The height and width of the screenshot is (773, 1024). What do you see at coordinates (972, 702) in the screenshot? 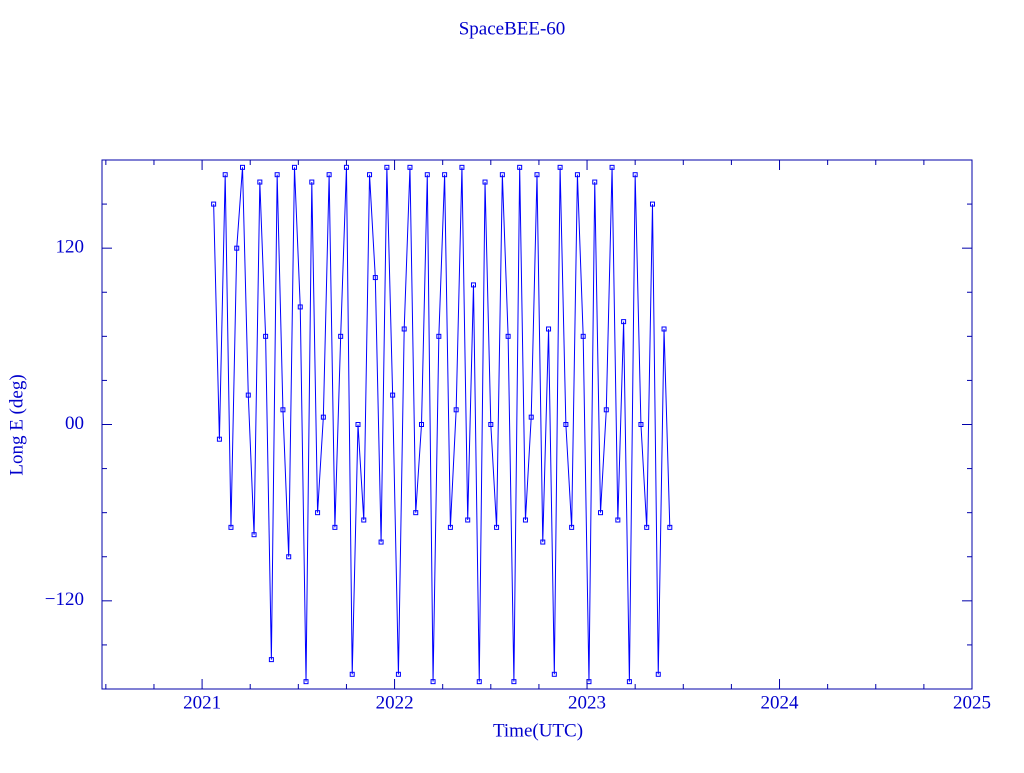
I see `x-tick-label: 2025` at bounding box center [972, 702].